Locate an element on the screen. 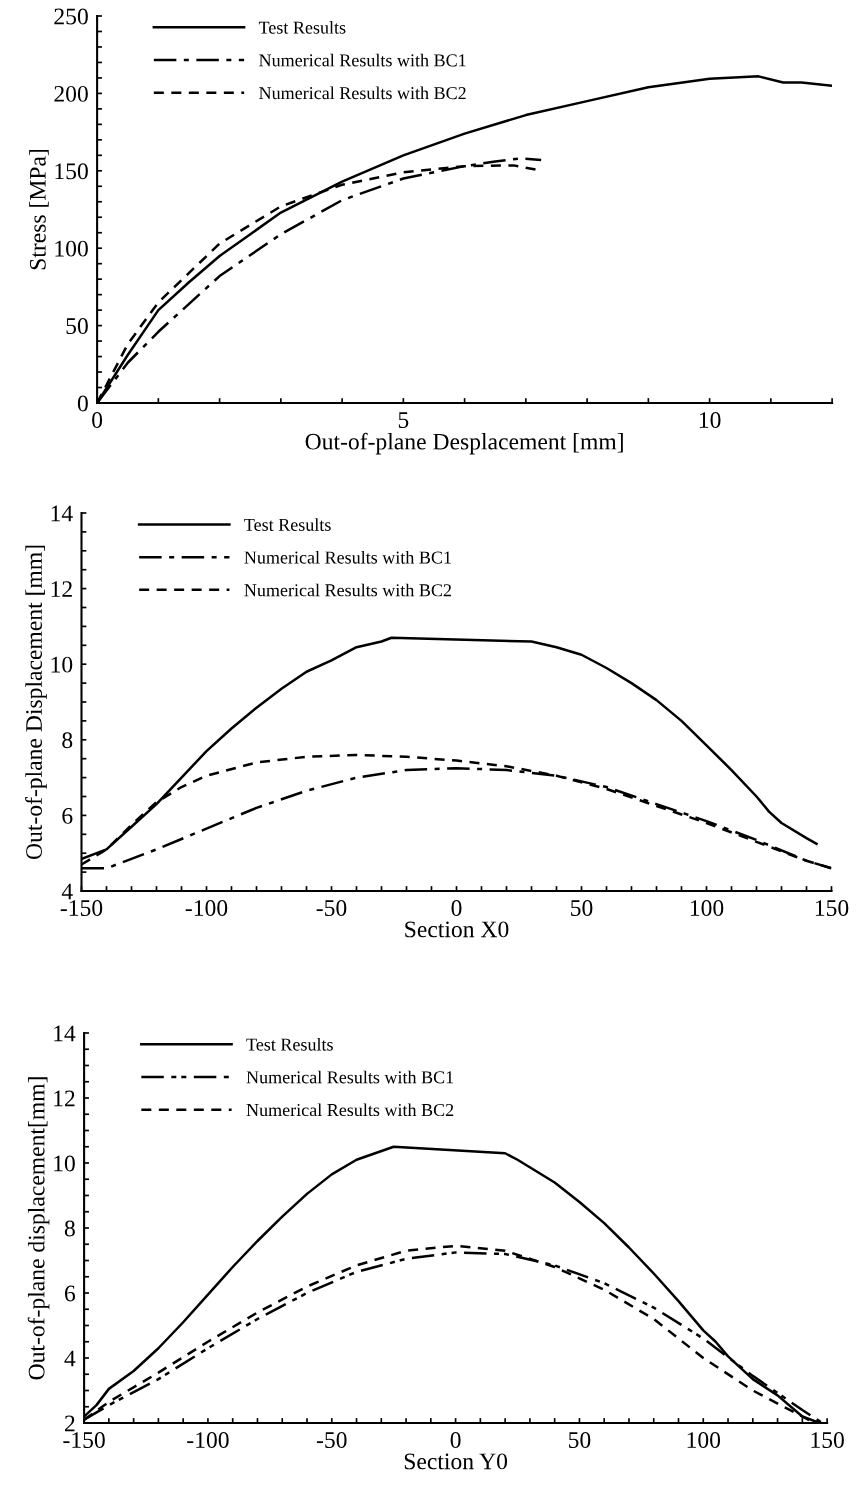 The height and width of the screenshot is (1488, 867). y-tick-label: 2 is located at coordinates (70, 1423).